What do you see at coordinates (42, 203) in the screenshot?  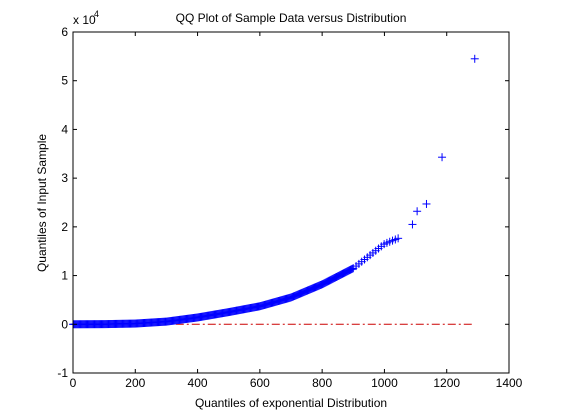 I see `y-axis-label: Quantiles of Input Sample` at bounding box center [42, 203].